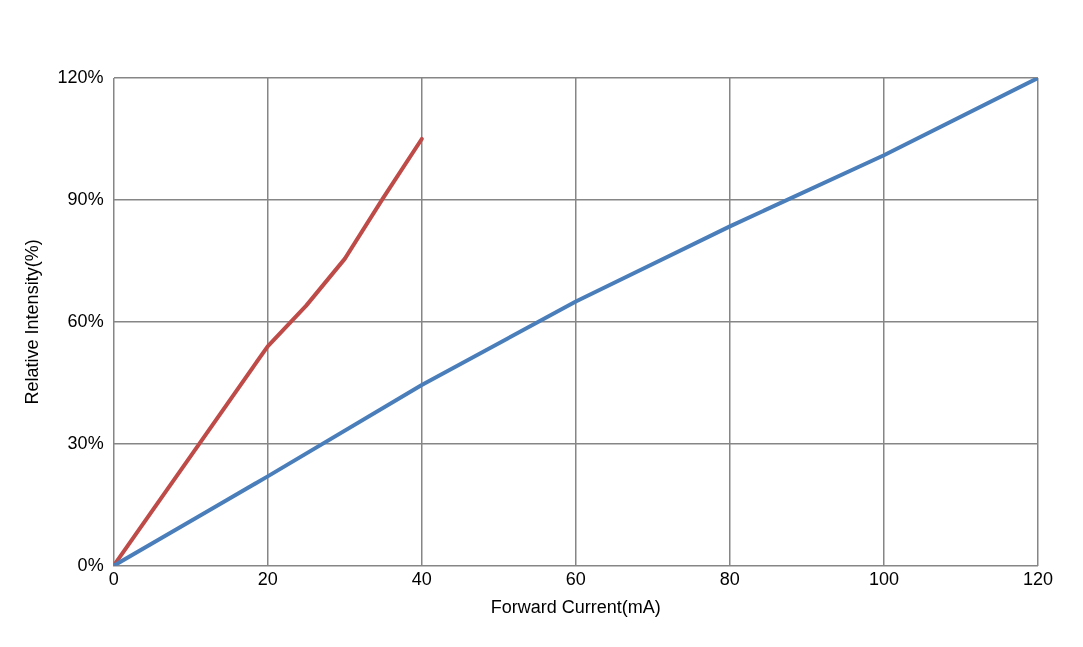  What do you see at coordinates (883, 578) in the screenshot?
I see `x-tick-label: 100` at bounding box center [883, 578].